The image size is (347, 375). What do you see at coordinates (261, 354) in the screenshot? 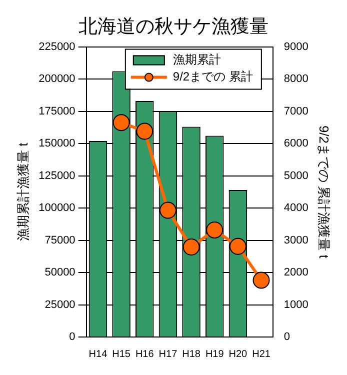
I see `x-tick-label: H21` at bounding box center [261, 354].